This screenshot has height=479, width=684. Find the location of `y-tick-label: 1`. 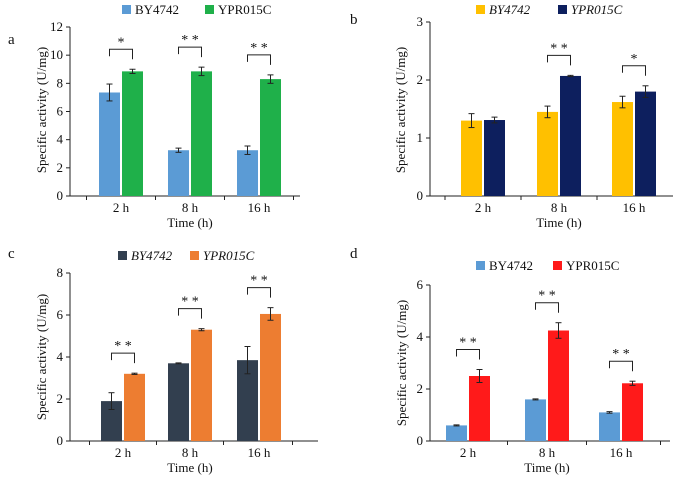

y-tick-label: 1 is located at coordinates (420, 137).